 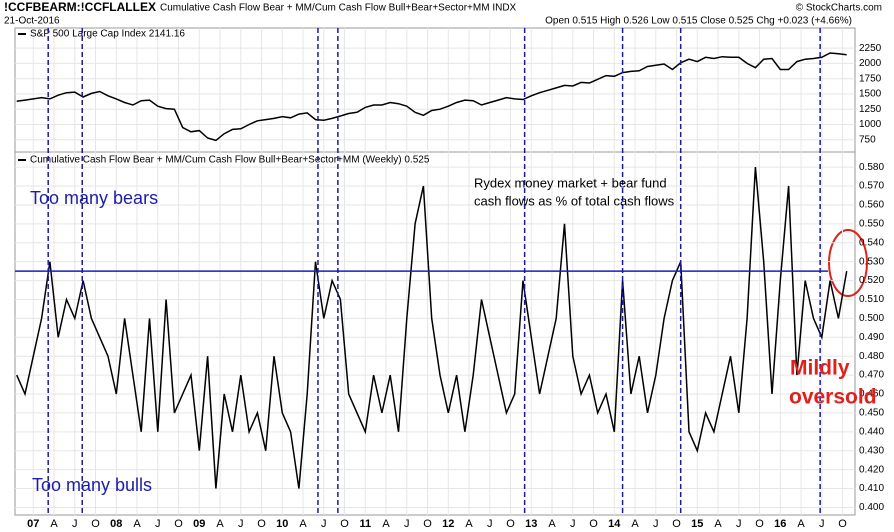 I want to click on y-tick-label: 0.400, so click(x=871, y=507).